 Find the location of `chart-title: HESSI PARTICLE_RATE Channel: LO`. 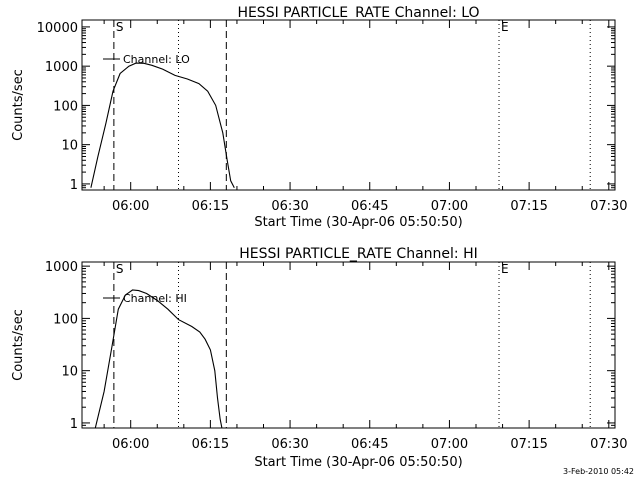

chart-title: HESSI PARTICLE_RATE Channel: LO is located at coordinates (358, 13).